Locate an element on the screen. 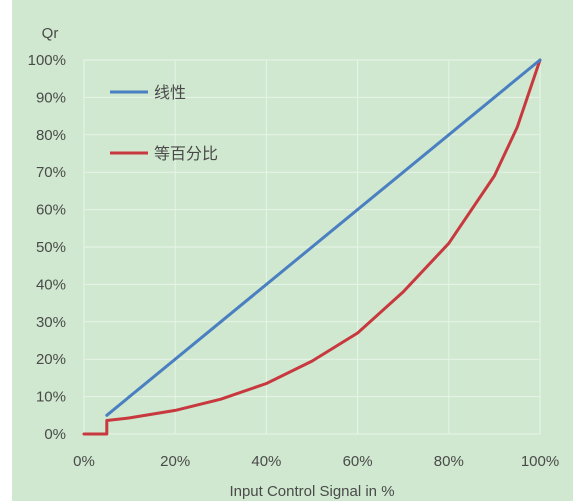  y-axis-label: Qr is located at coordinates (50, 33).